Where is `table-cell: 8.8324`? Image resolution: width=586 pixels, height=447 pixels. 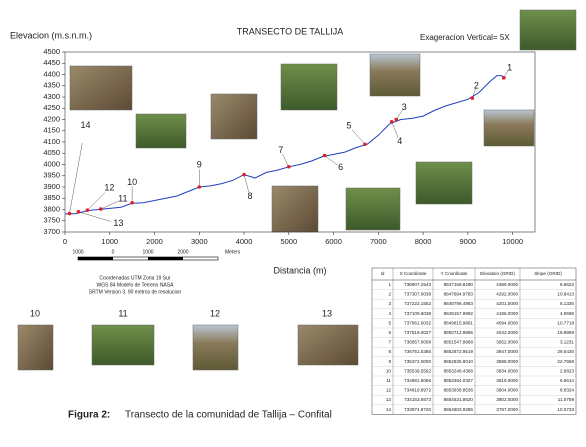 table-cell: 8.8324 is located at coordinates (567, 390).